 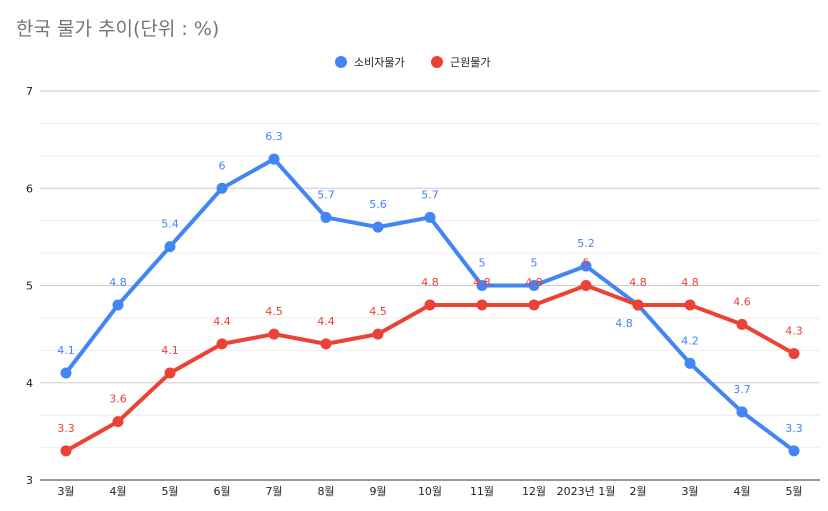 I want to click on x-tick-label: 7월, so click(x=273, y=491).